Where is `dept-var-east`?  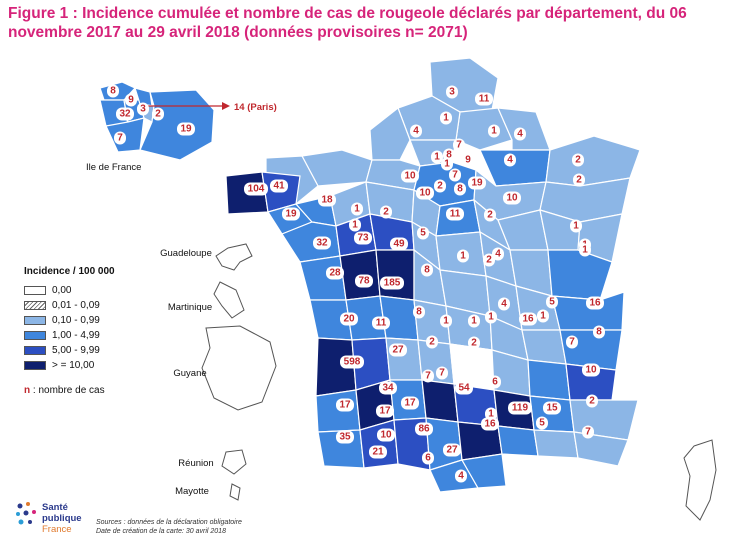 dept-var-east is located at coordinates (601, 449).